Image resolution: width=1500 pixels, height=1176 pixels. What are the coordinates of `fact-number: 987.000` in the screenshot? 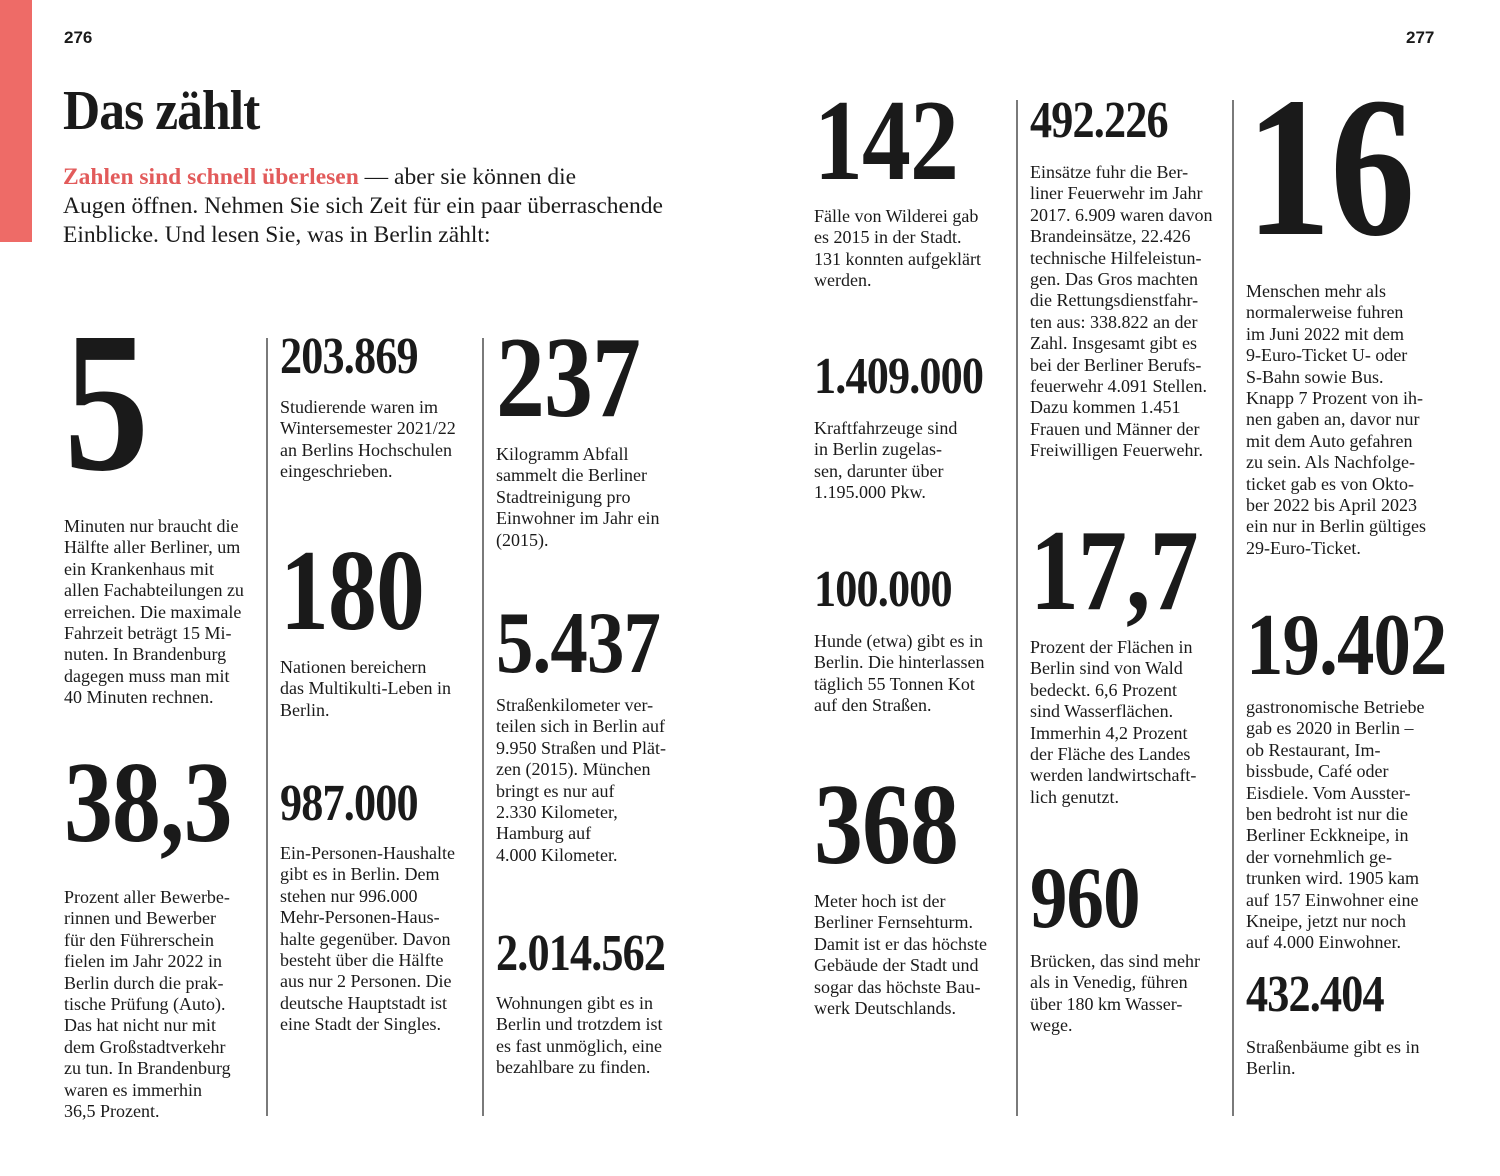 It's located at (349, 803).